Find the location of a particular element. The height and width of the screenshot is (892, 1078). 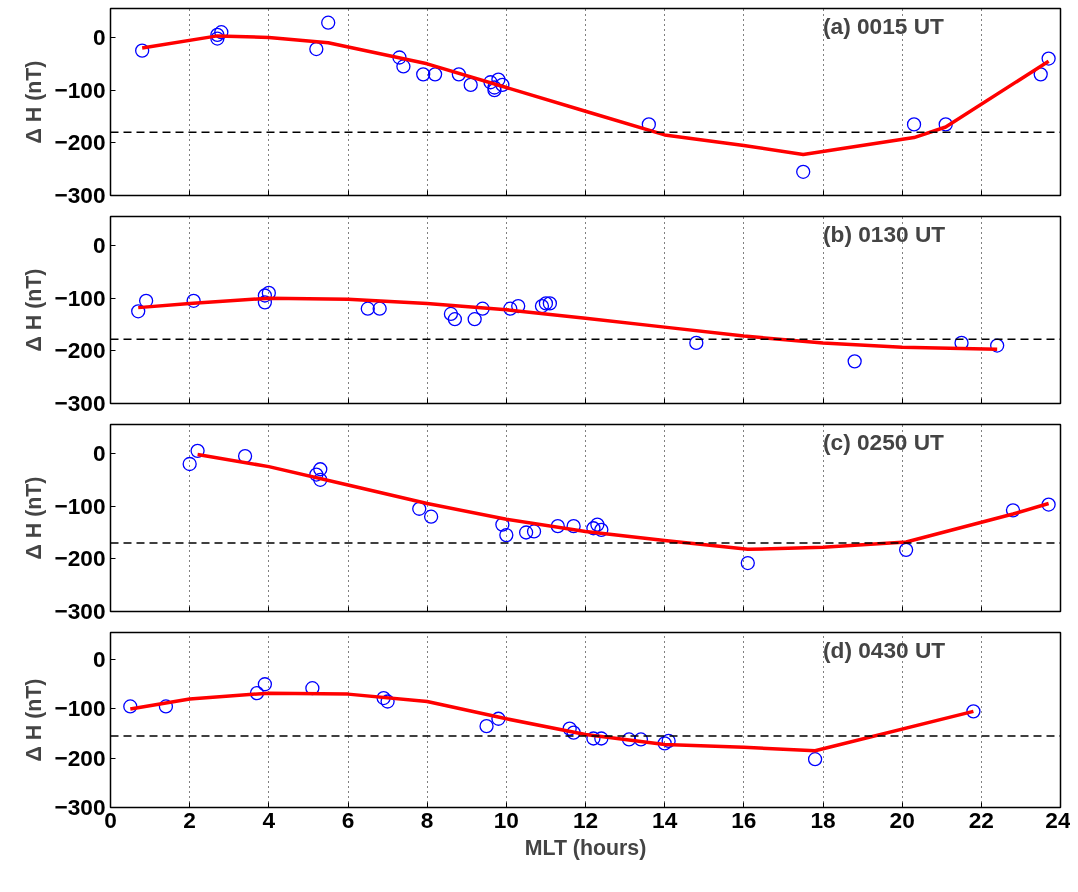

x-tick-label: 16 is located at coordinates (744, 819).